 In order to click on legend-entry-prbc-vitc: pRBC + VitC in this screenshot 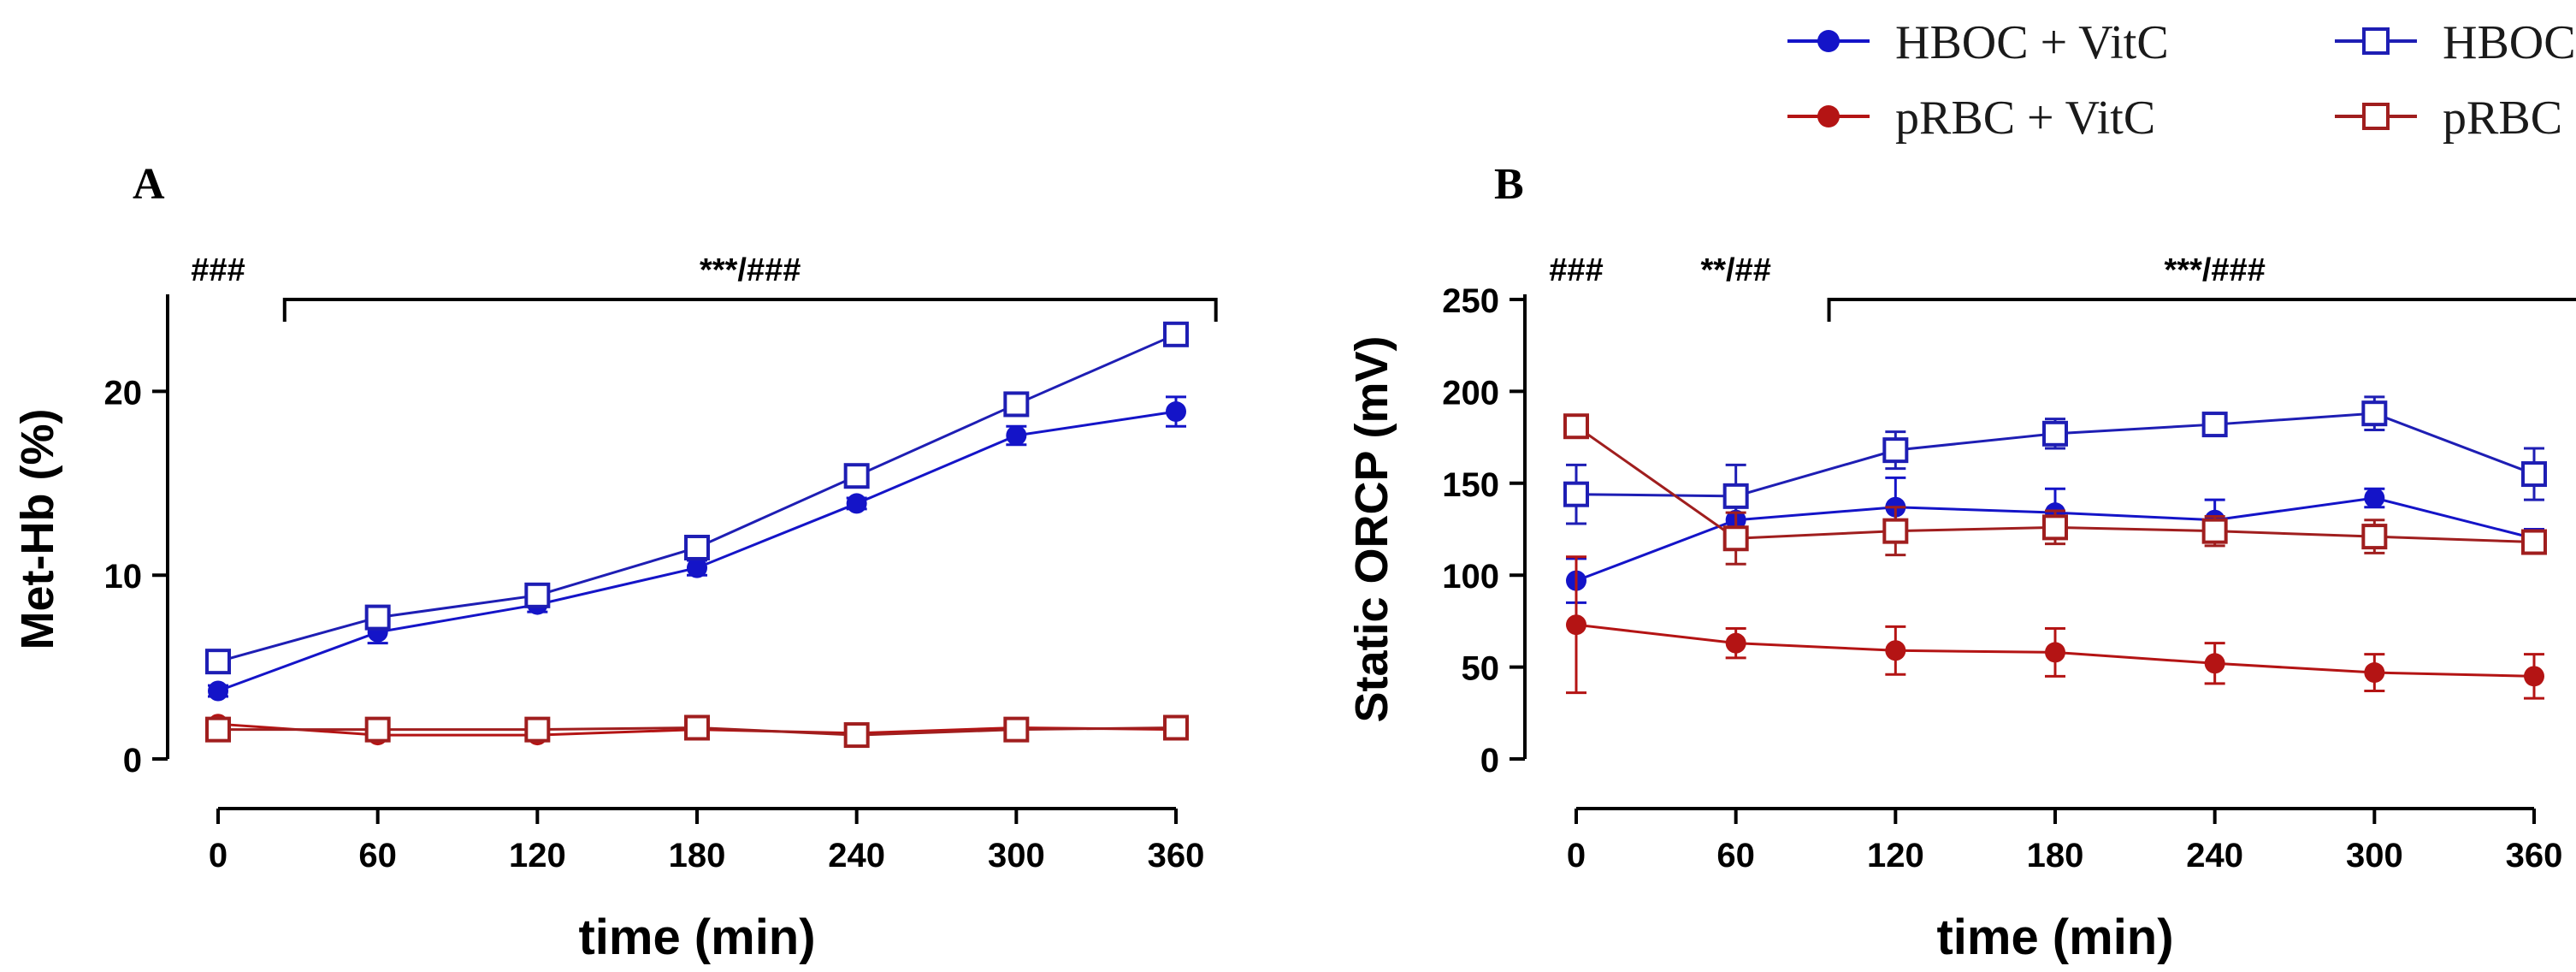, I will do `click(1971, 118)`.